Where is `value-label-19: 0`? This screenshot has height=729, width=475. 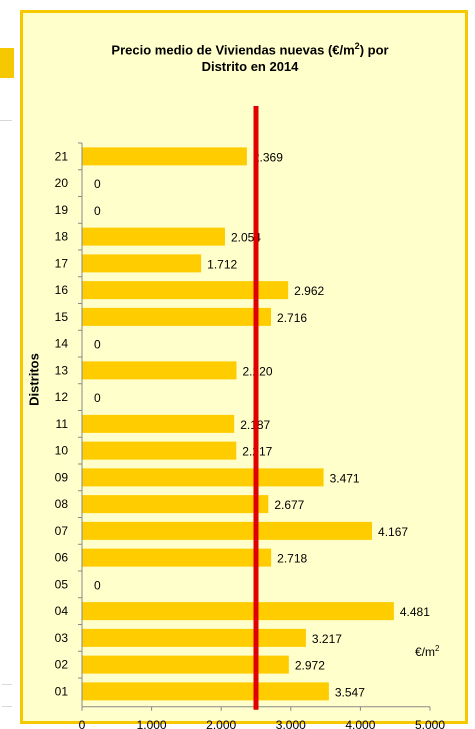
value-label-19: 0 is located at coordinates (97, 211).